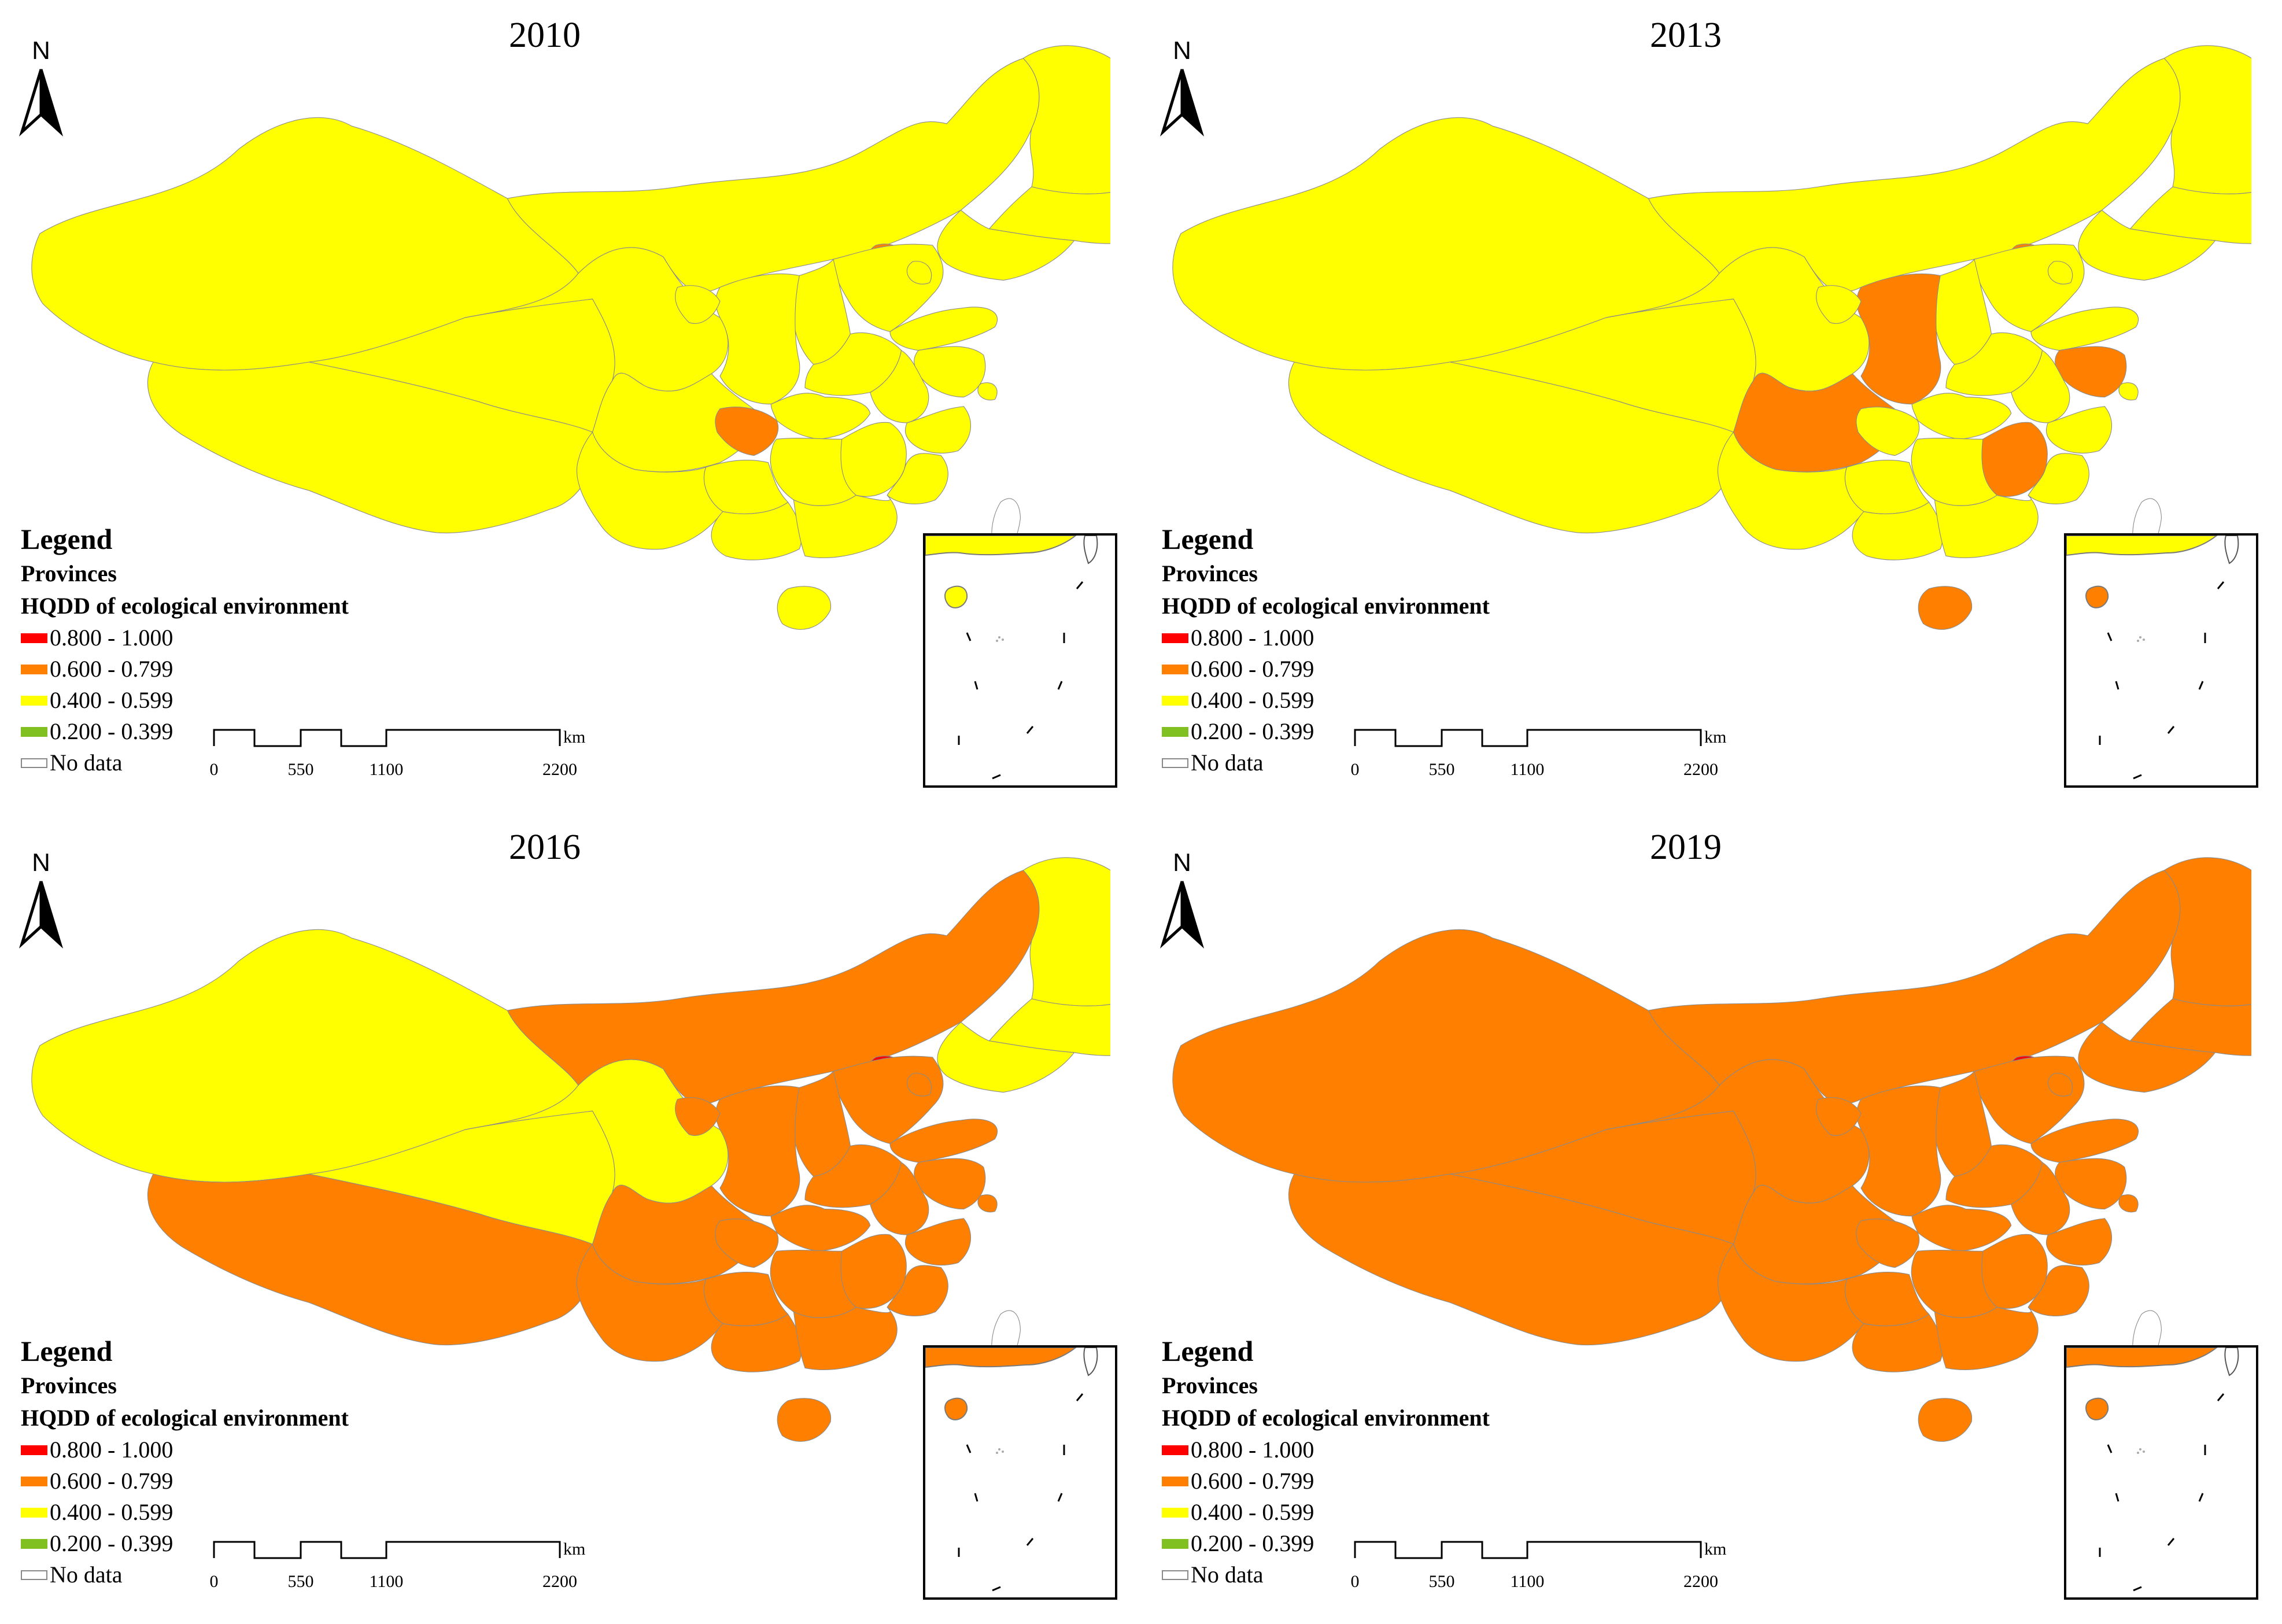 Image resolution: width=2282 pixels, height=1624 pixels. I want to click on south-china-sea-inset, so click(1020, 1472).